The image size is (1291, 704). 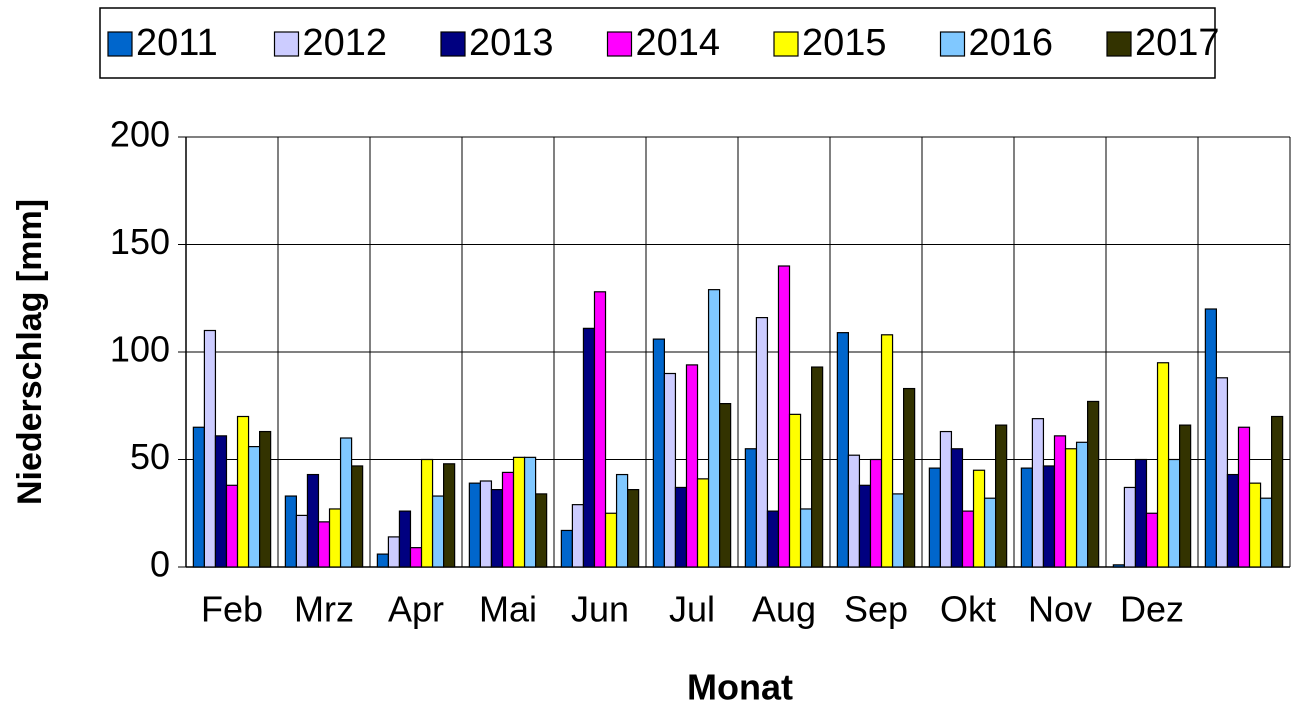 What do you see at coordinates (692, 609) in the screenshot?
I see `x-tick-label: Jul` at bounding box center [692, 609].